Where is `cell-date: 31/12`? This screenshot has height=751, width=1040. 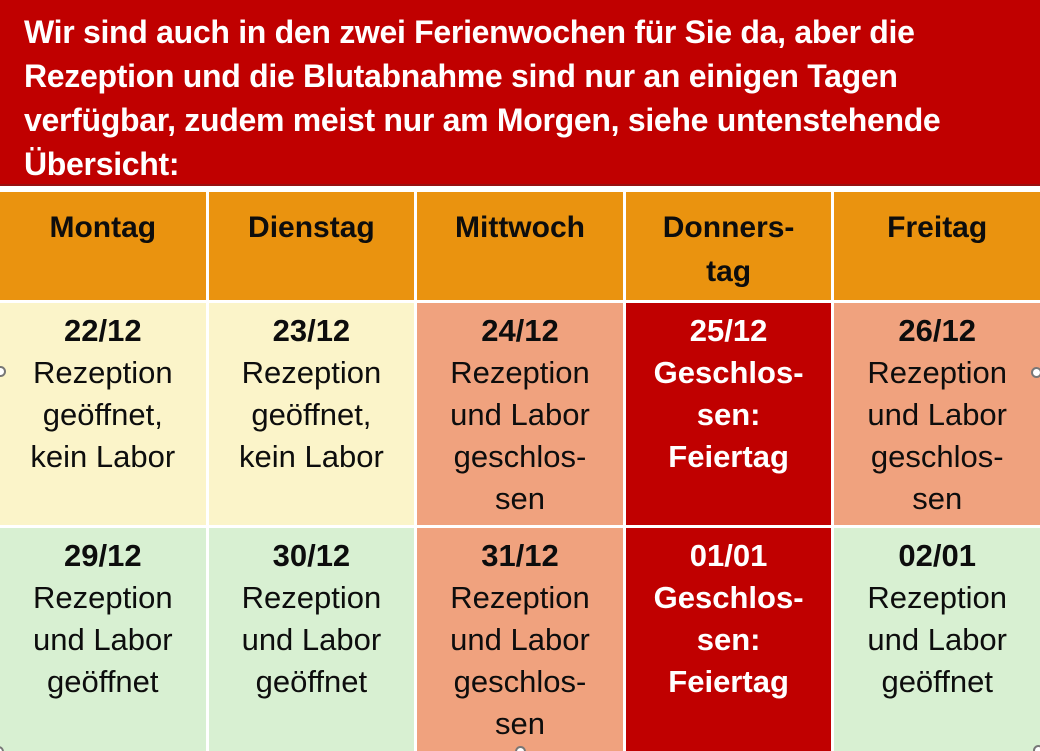 cell-date: 31/12 is located at coordinates (520, 555).